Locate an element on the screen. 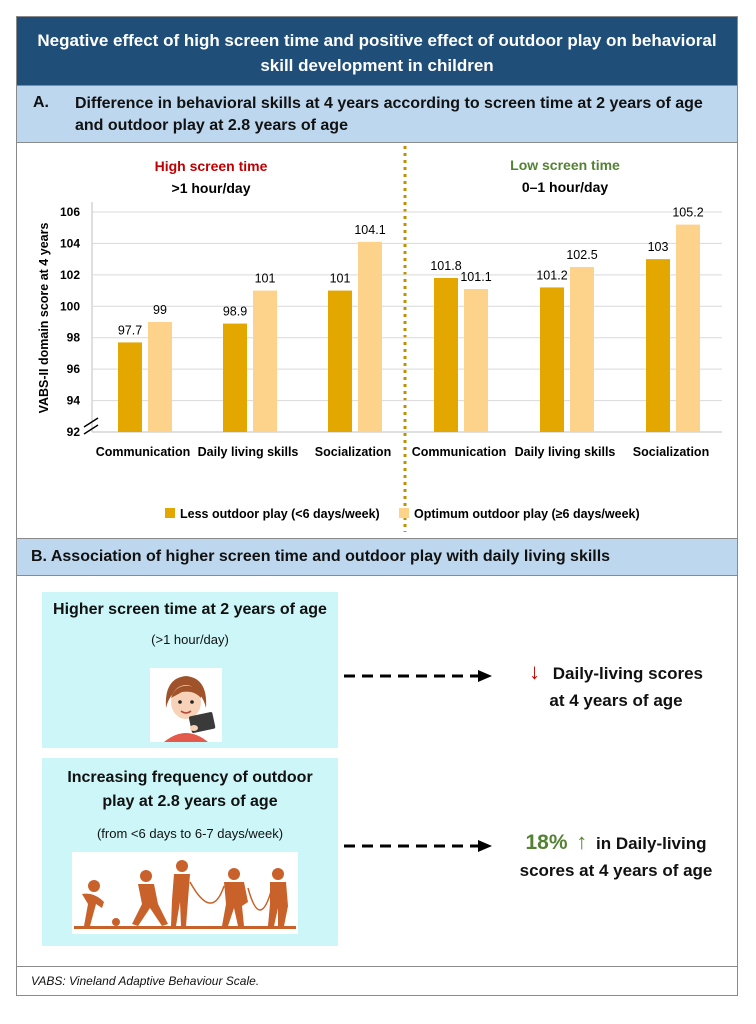 The height and width of the screenshot is (1024, 756). y-tick-label: 100 is located at coordinates (70, 306).